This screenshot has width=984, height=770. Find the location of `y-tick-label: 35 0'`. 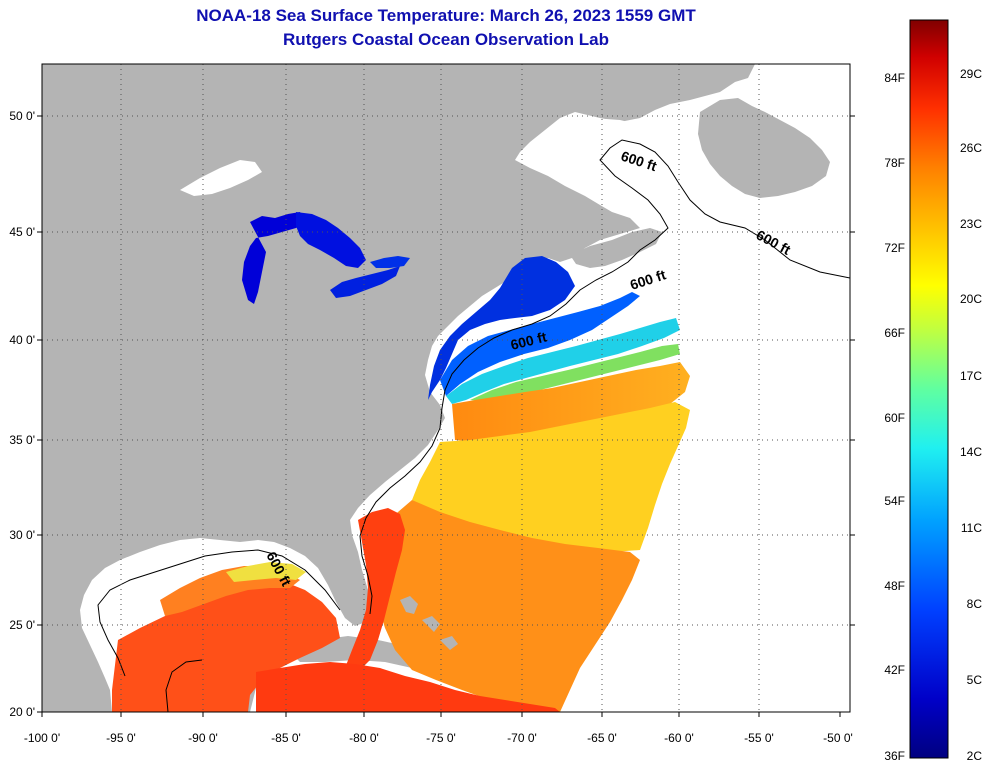

y-tick-label: 35 0' is located at coordinates (22, 440).